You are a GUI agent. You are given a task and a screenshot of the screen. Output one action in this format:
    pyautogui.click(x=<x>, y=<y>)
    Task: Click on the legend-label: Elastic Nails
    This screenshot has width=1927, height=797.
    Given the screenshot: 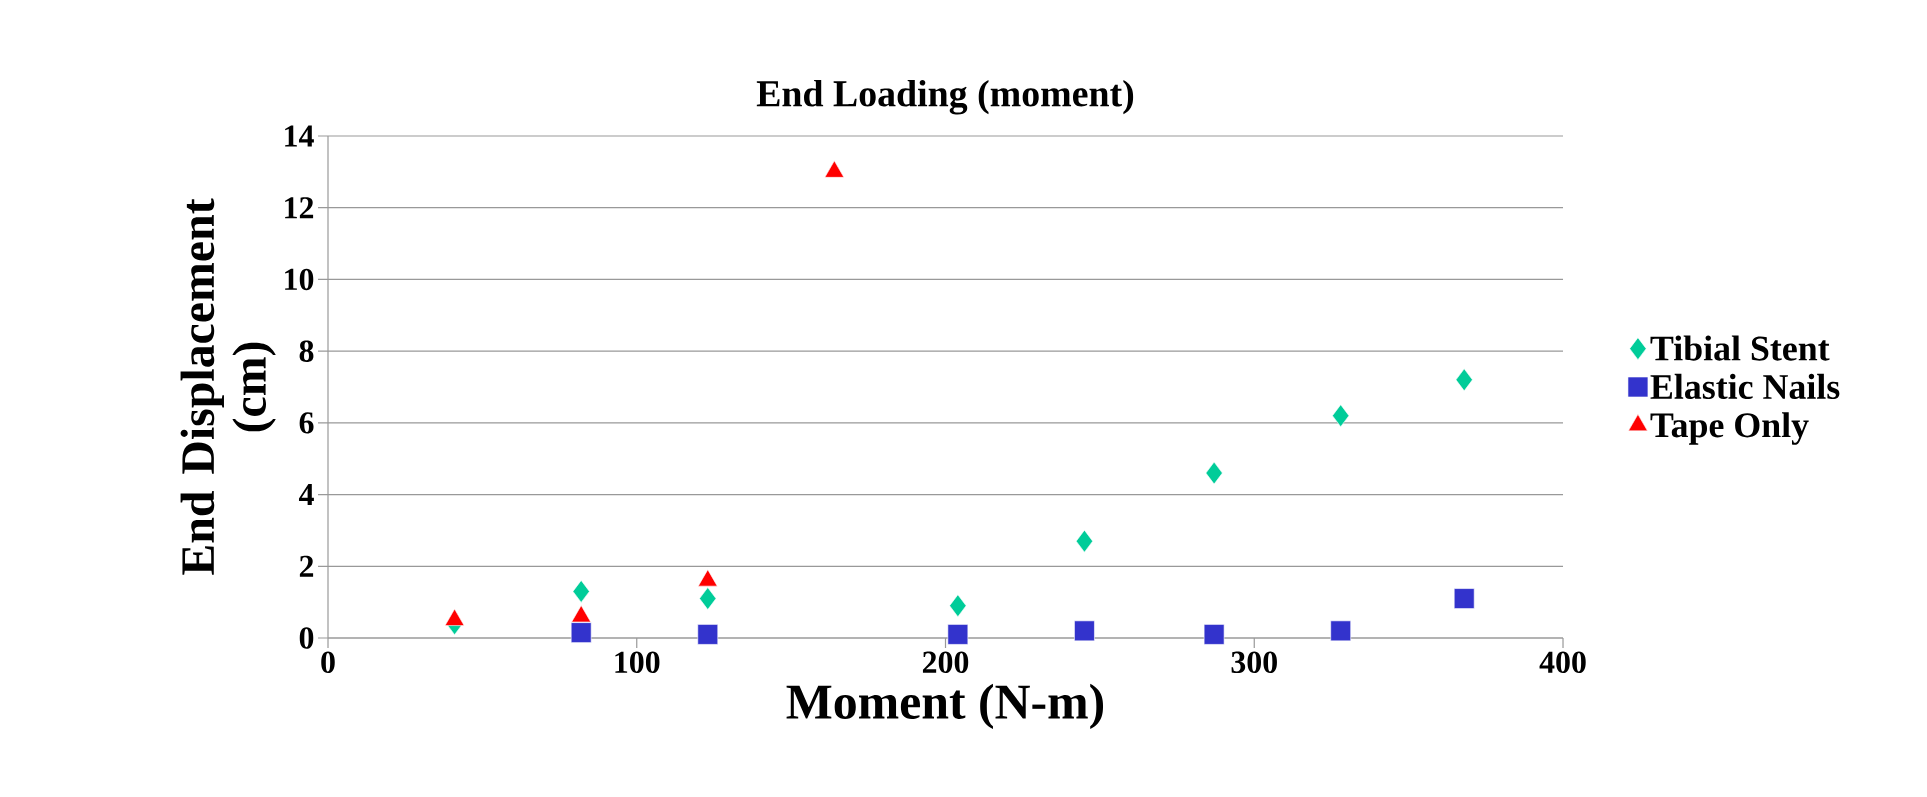 What is the action you would take?
    pyautogui.click(x=1745, y=386)
    